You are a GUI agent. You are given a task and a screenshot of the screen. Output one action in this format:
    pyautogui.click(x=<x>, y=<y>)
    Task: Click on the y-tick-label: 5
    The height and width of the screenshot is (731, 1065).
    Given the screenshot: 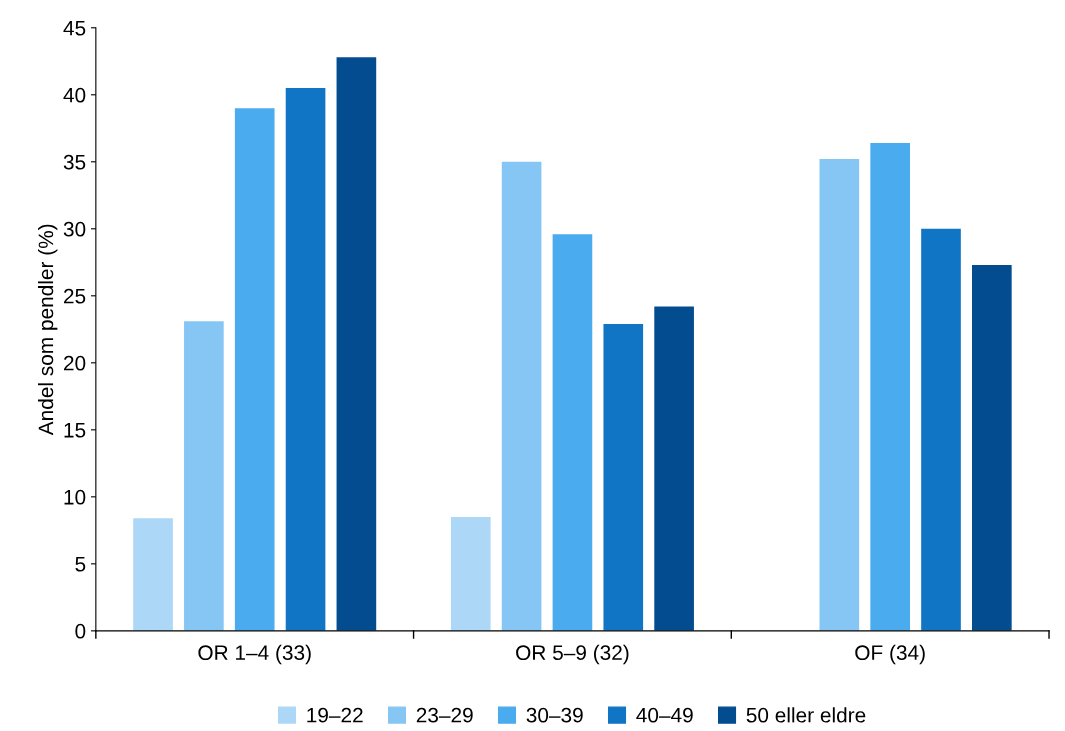 What is the action you would take?
    pyautogui.click(x=80, y=564)
    